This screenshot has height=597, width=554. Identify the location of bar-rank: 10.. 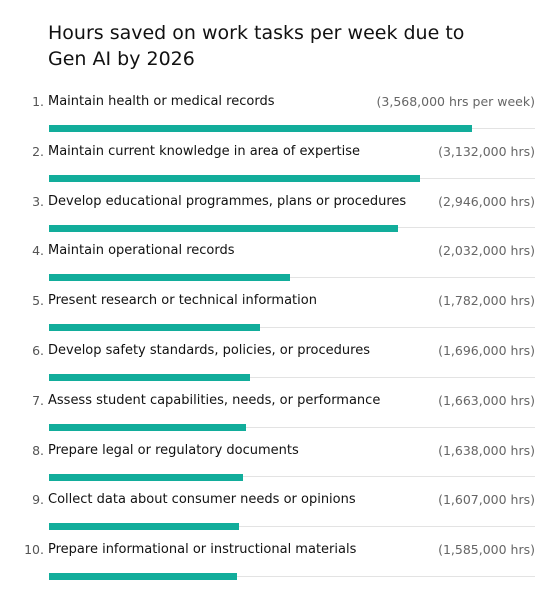
(34, 550).